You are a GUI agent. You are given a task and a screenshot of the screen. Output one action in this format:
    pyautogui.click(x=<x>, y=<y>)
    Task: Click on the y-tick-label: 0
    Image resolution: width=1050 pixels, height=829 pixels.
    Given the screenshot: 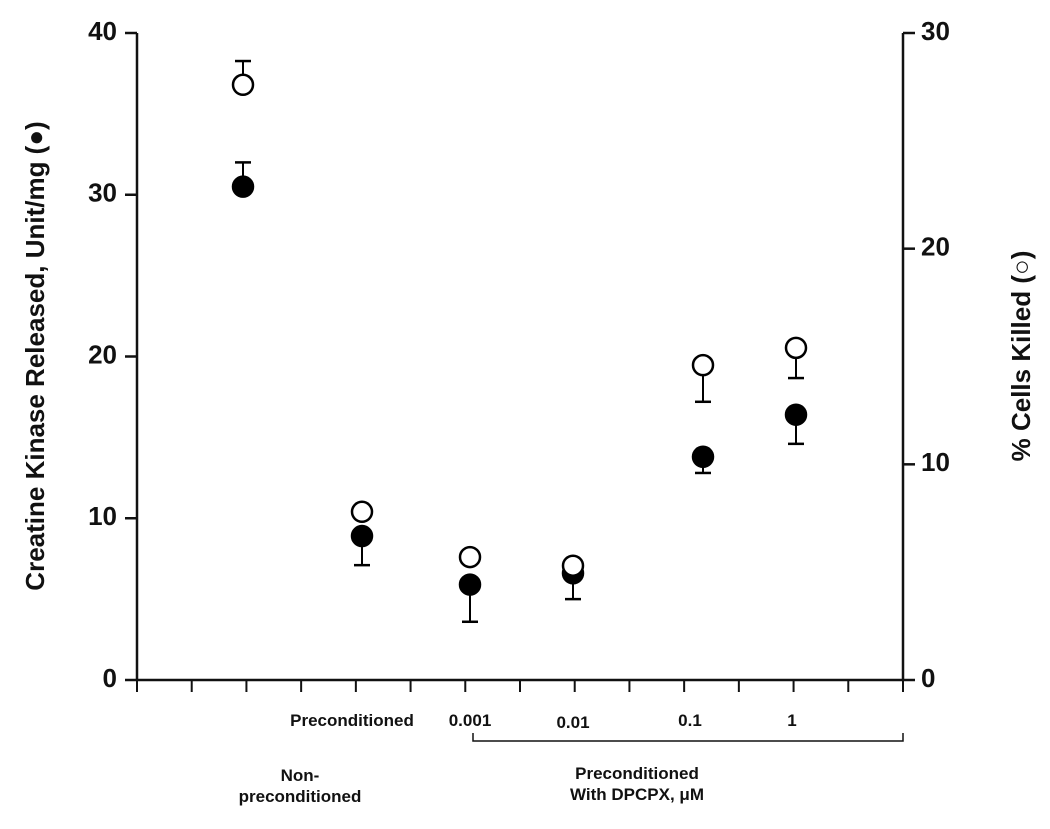 What is the action you would take?
    pyautogui.click(x=110, y=678)
    